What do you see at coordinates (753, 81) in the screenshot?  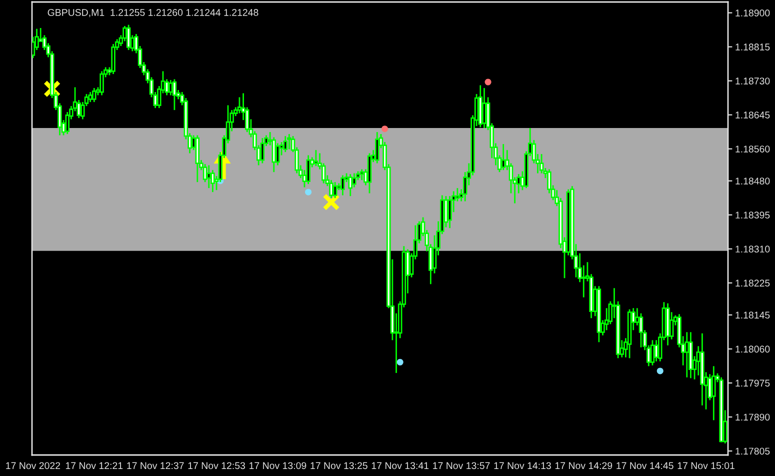 I see `y-tick-label: 1.18730` at bounding box center [753, 81].